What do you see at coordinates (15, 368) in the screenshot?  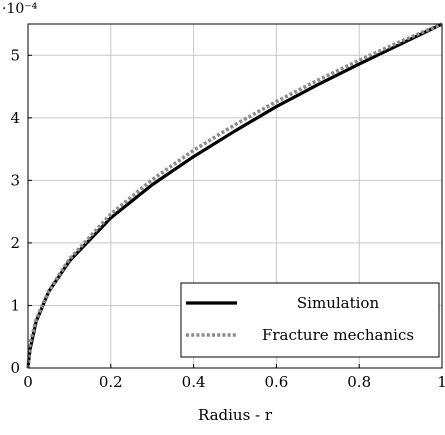 I see `y-tick-label: 0` at bounding box center [15, 368].